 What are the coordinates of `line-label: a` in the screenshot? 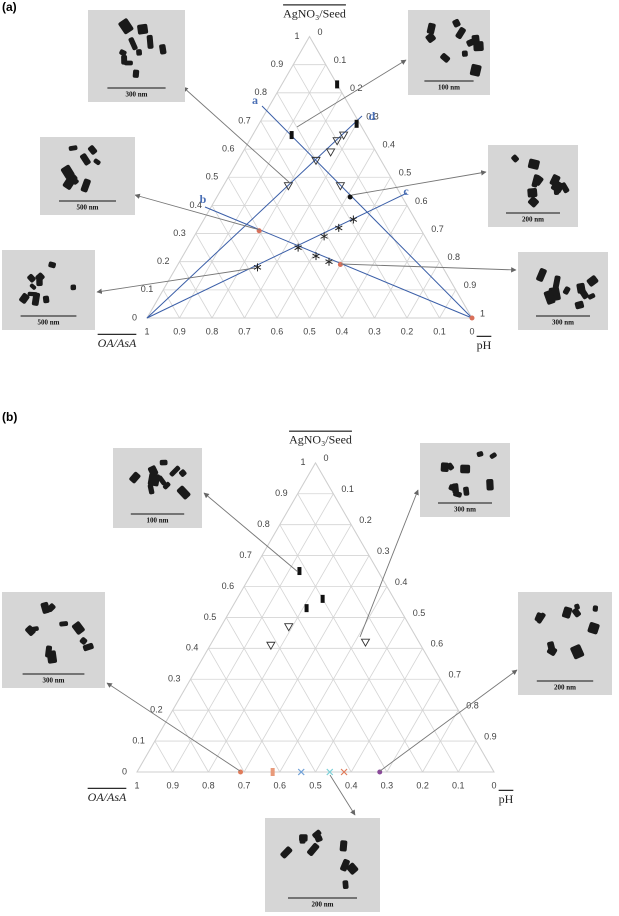 It's located at (255, 100).